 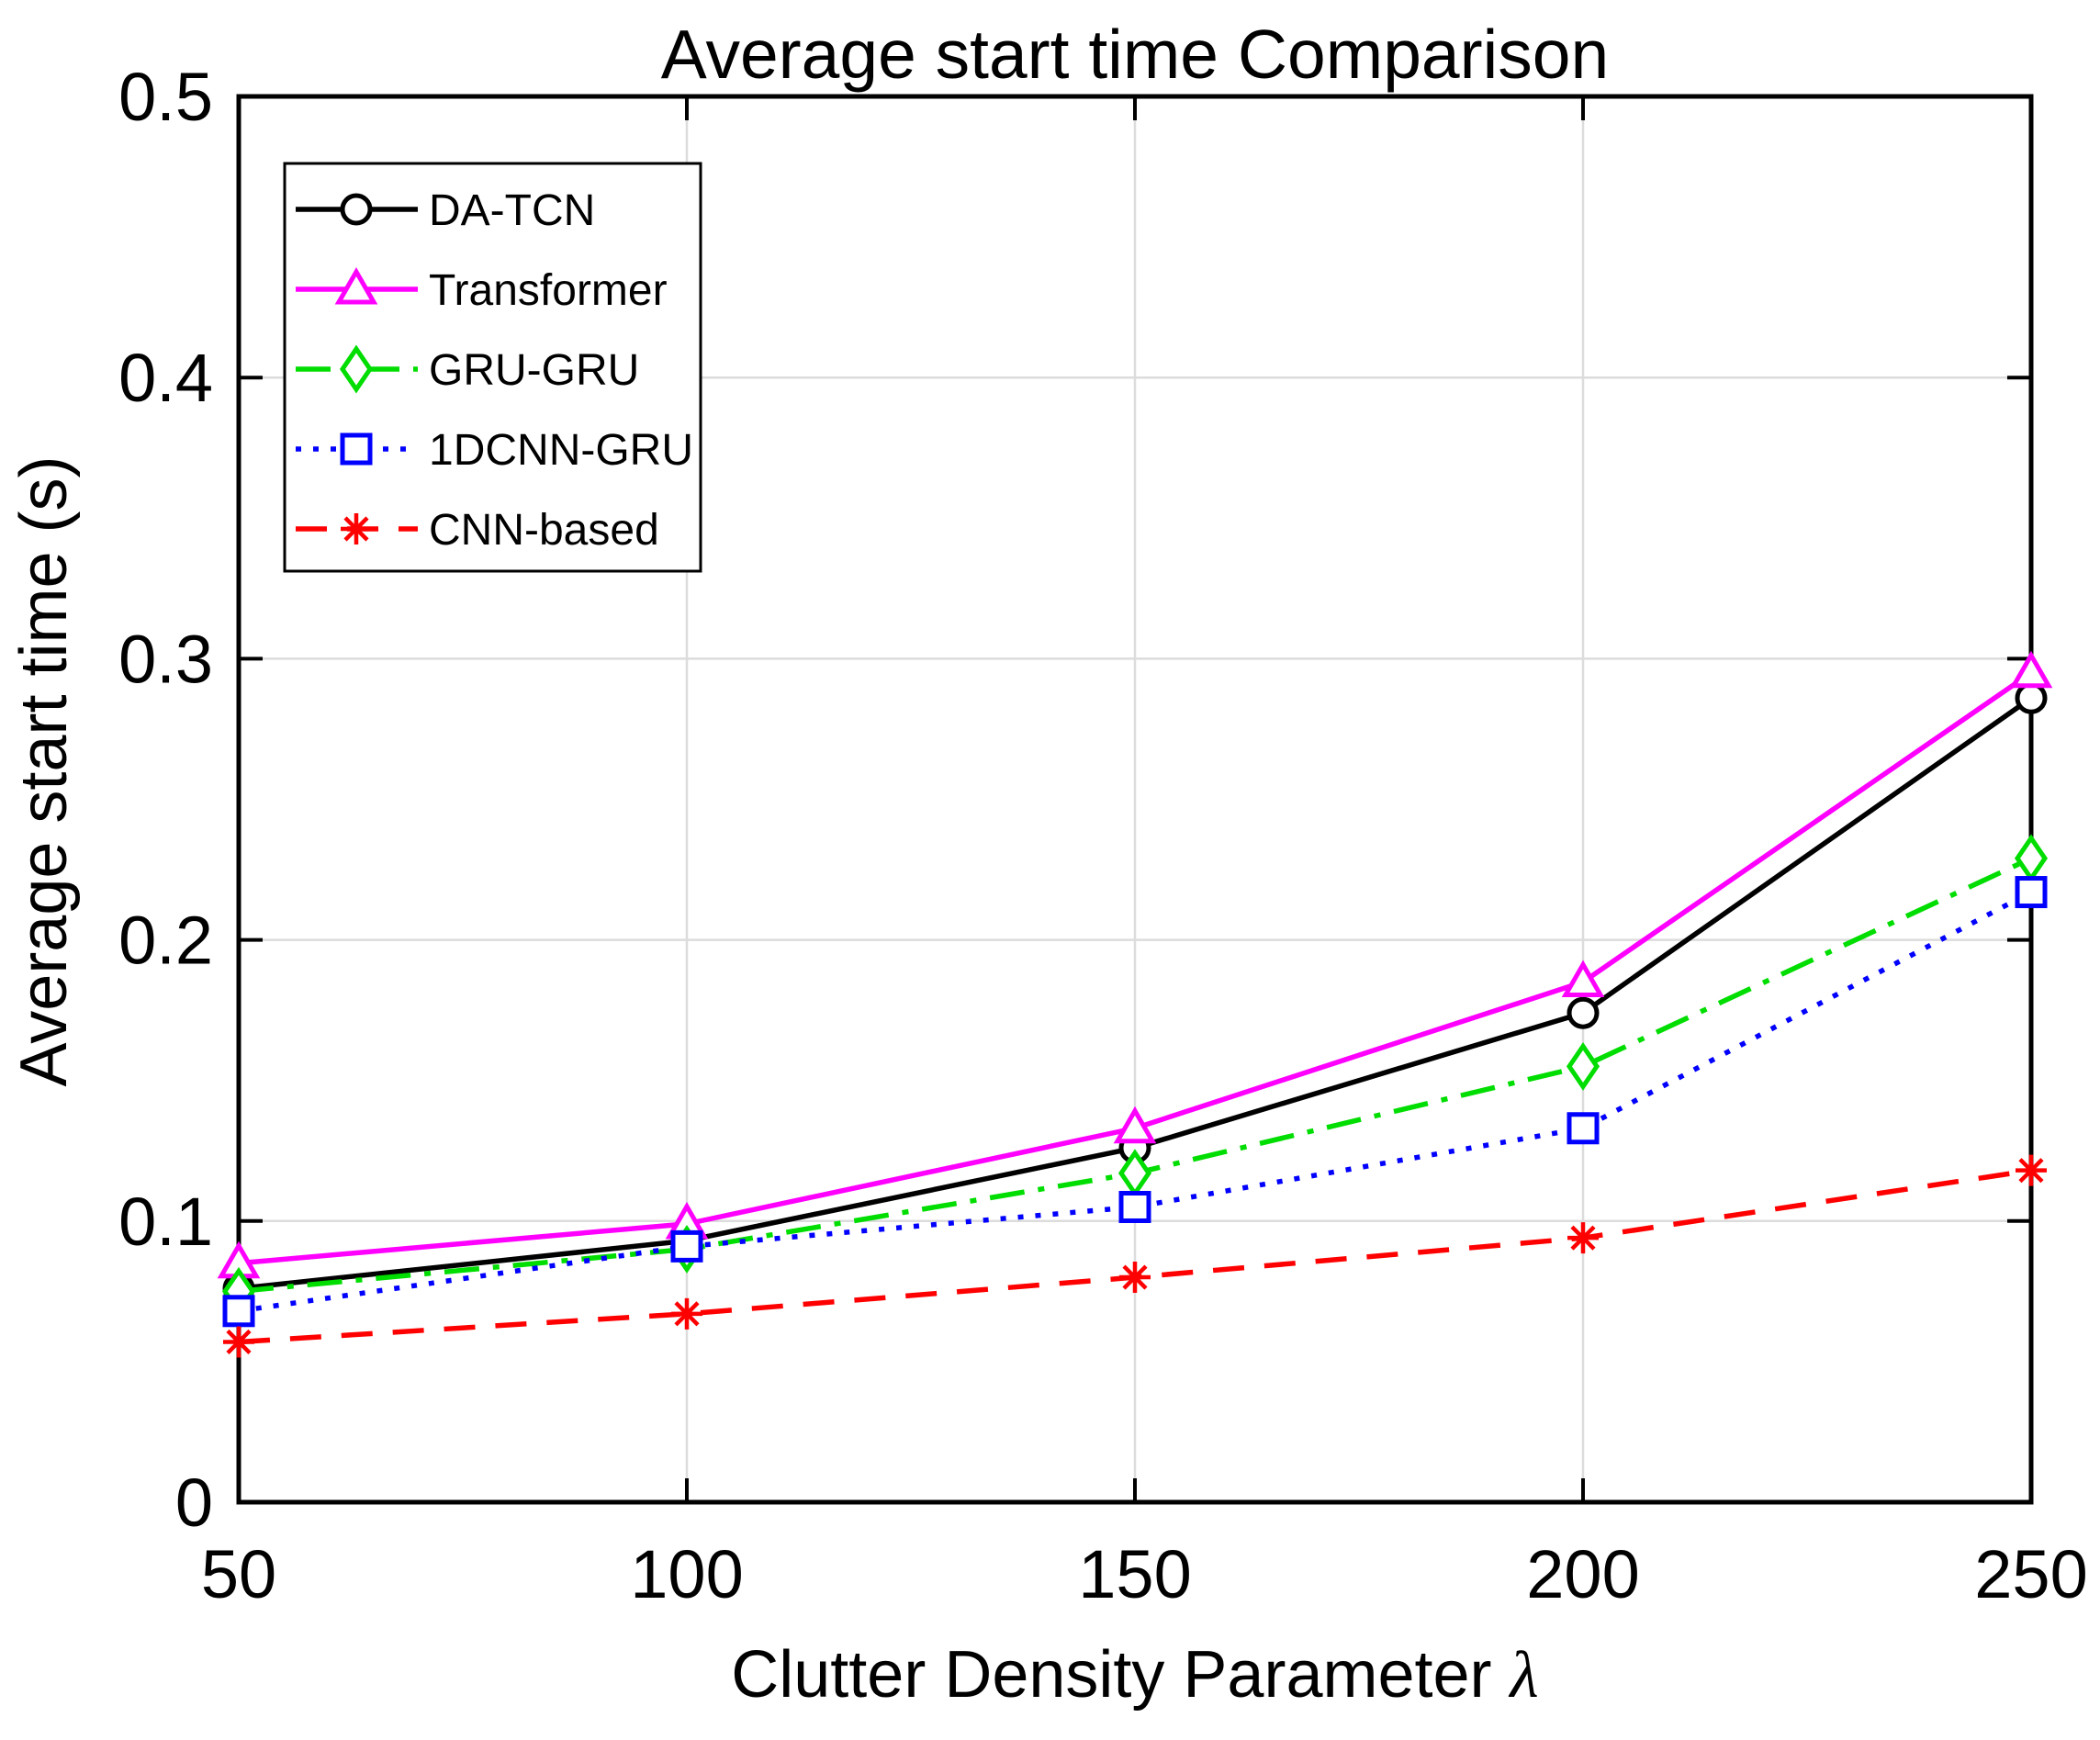 What do you see at coordinates (238, 1574) in the screenshot?
I see `x-tick-label: 50` at bounding box center [238, 1574].